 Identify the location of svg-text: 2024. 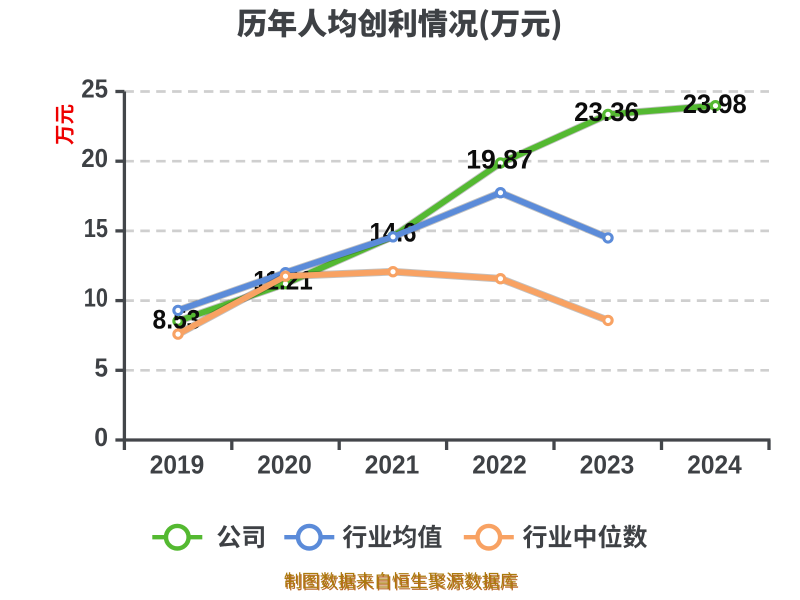
(714, 465).